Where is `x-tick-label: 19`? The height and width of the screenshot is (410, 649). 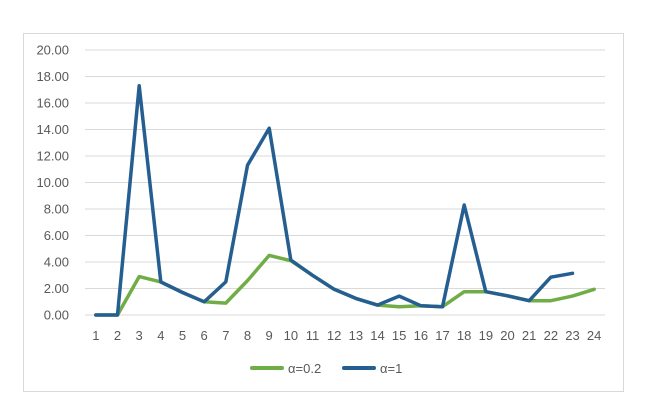 x-tick-label: 19 is located at coordinates (486, 335).